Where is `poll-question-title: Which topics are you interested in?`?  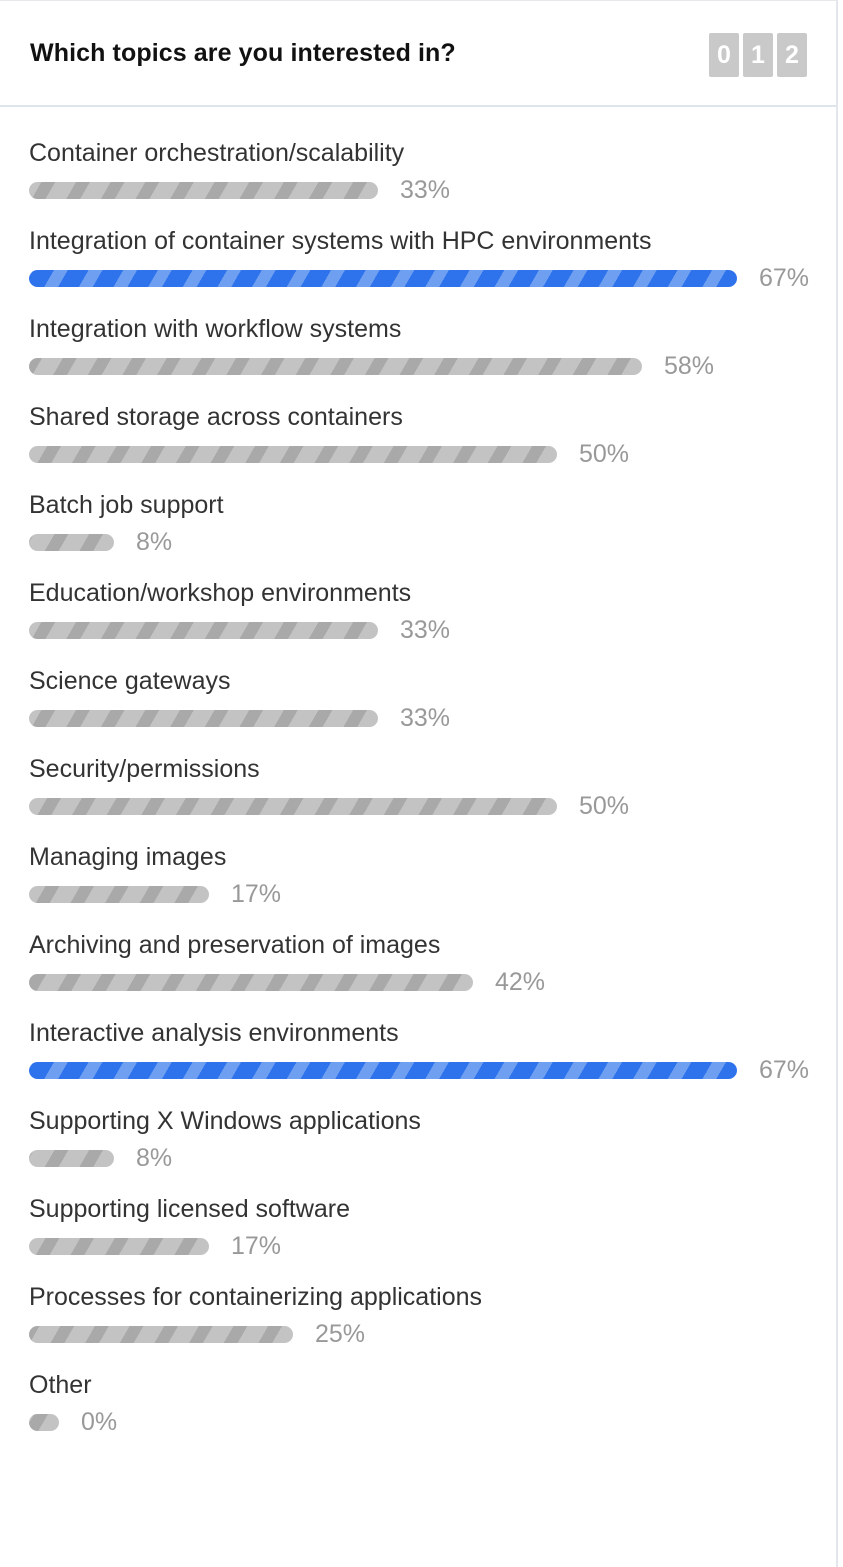 poll-question-title: Which topics are you interested in? is located at coordinates (243, 53).